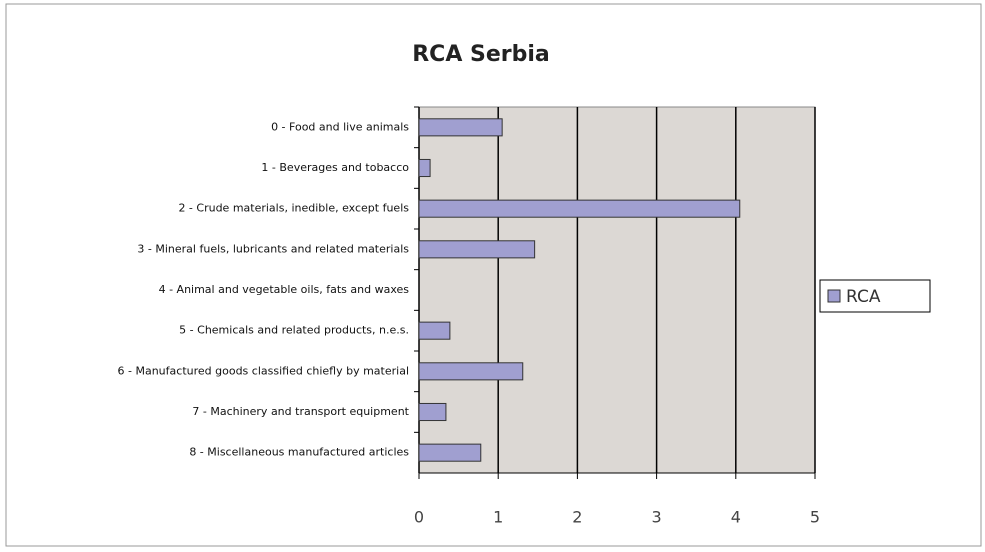 This screenshot has height=552, width=985. What do you see at coordinates (834, 296) in the screenshot?
I see `legend-swatch` at bounding box center [834, 296].